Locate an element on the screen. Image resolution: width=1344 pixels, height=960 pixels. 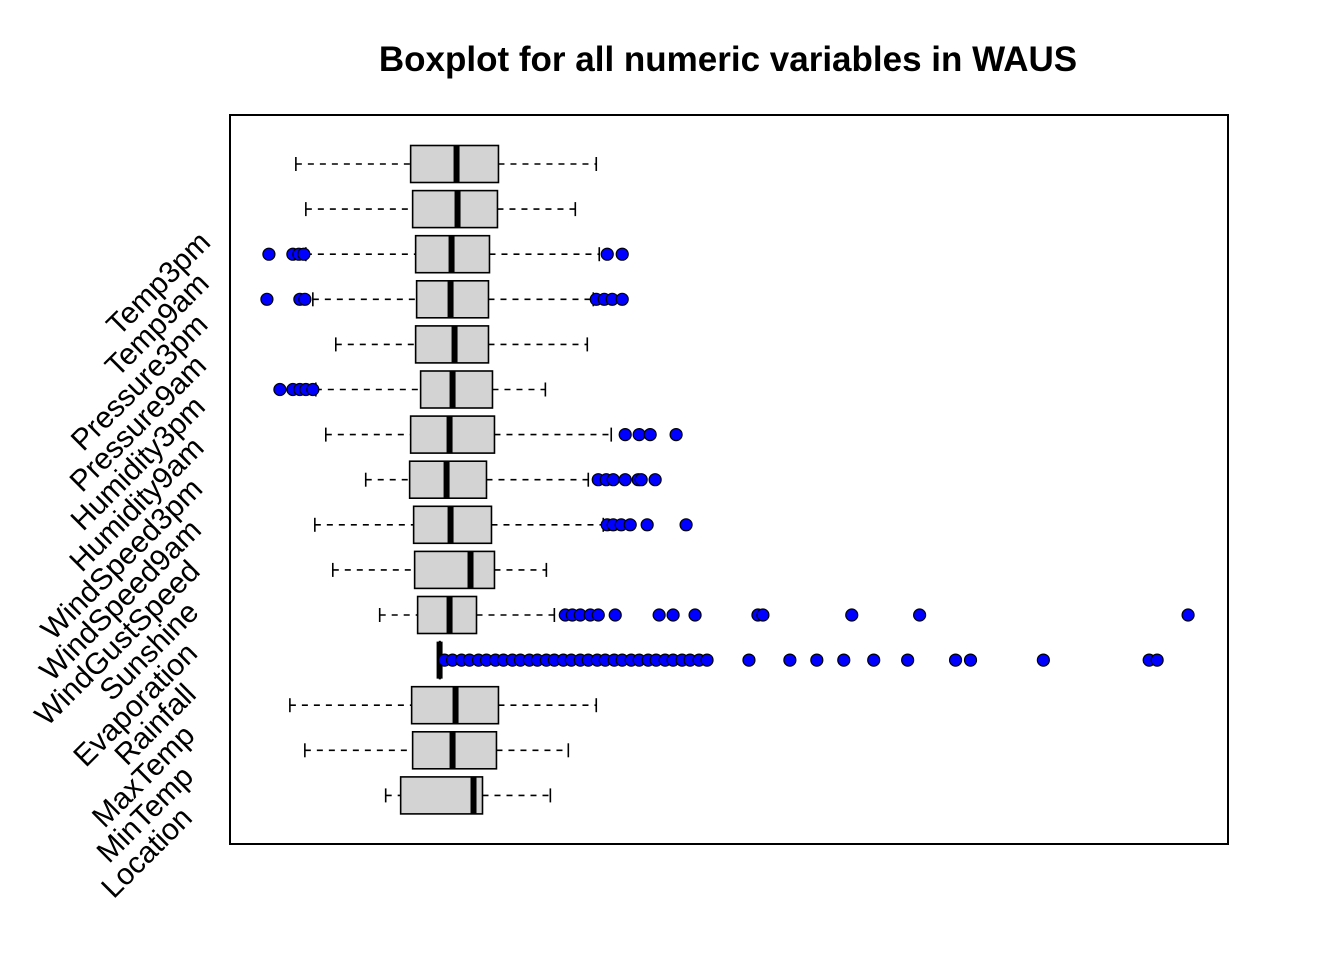
box-sunshine is located at coordinates (439, 570).